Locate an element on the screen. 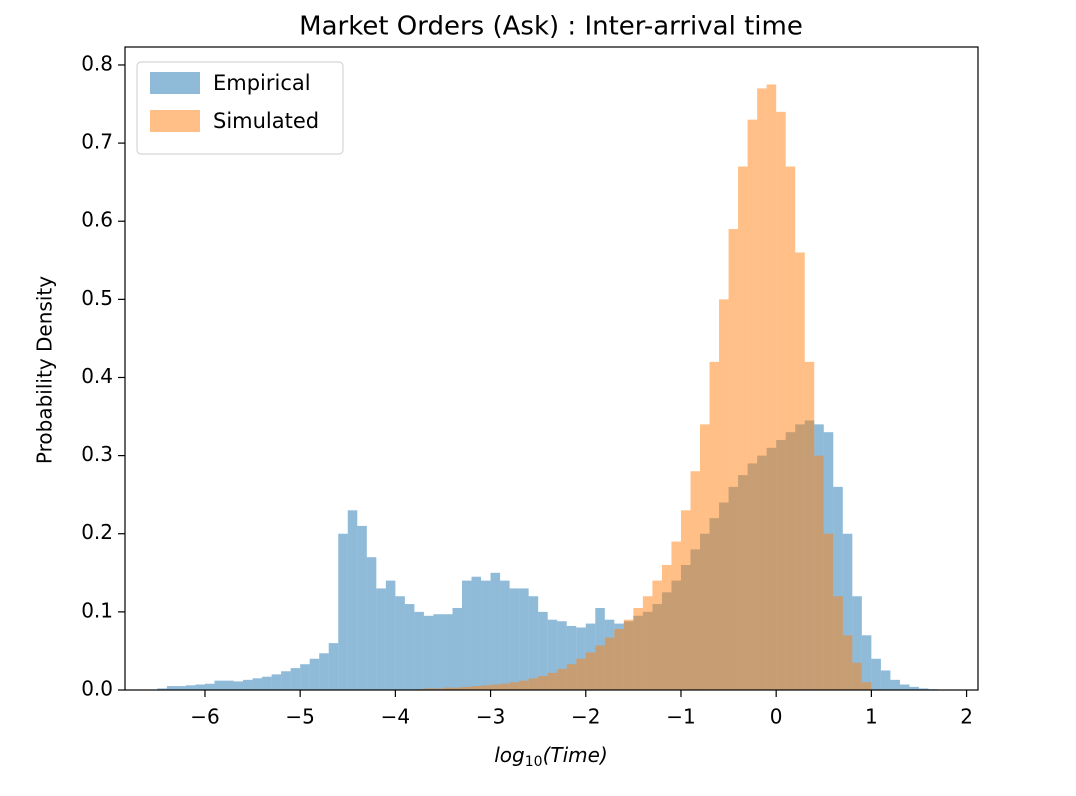 The image size is (1076, 796). x-tick-label: −1 is located at coordinates (680, 717).